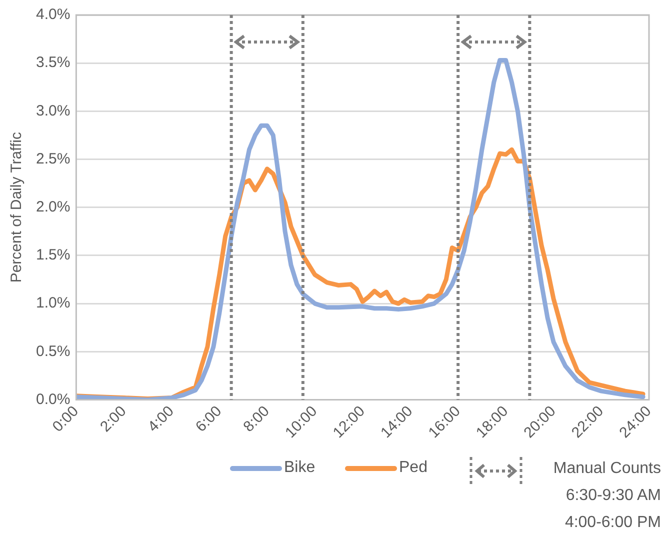 This screenshot has height=546, width=667. I want to click on text: Manual Counts, so click(607, 469).